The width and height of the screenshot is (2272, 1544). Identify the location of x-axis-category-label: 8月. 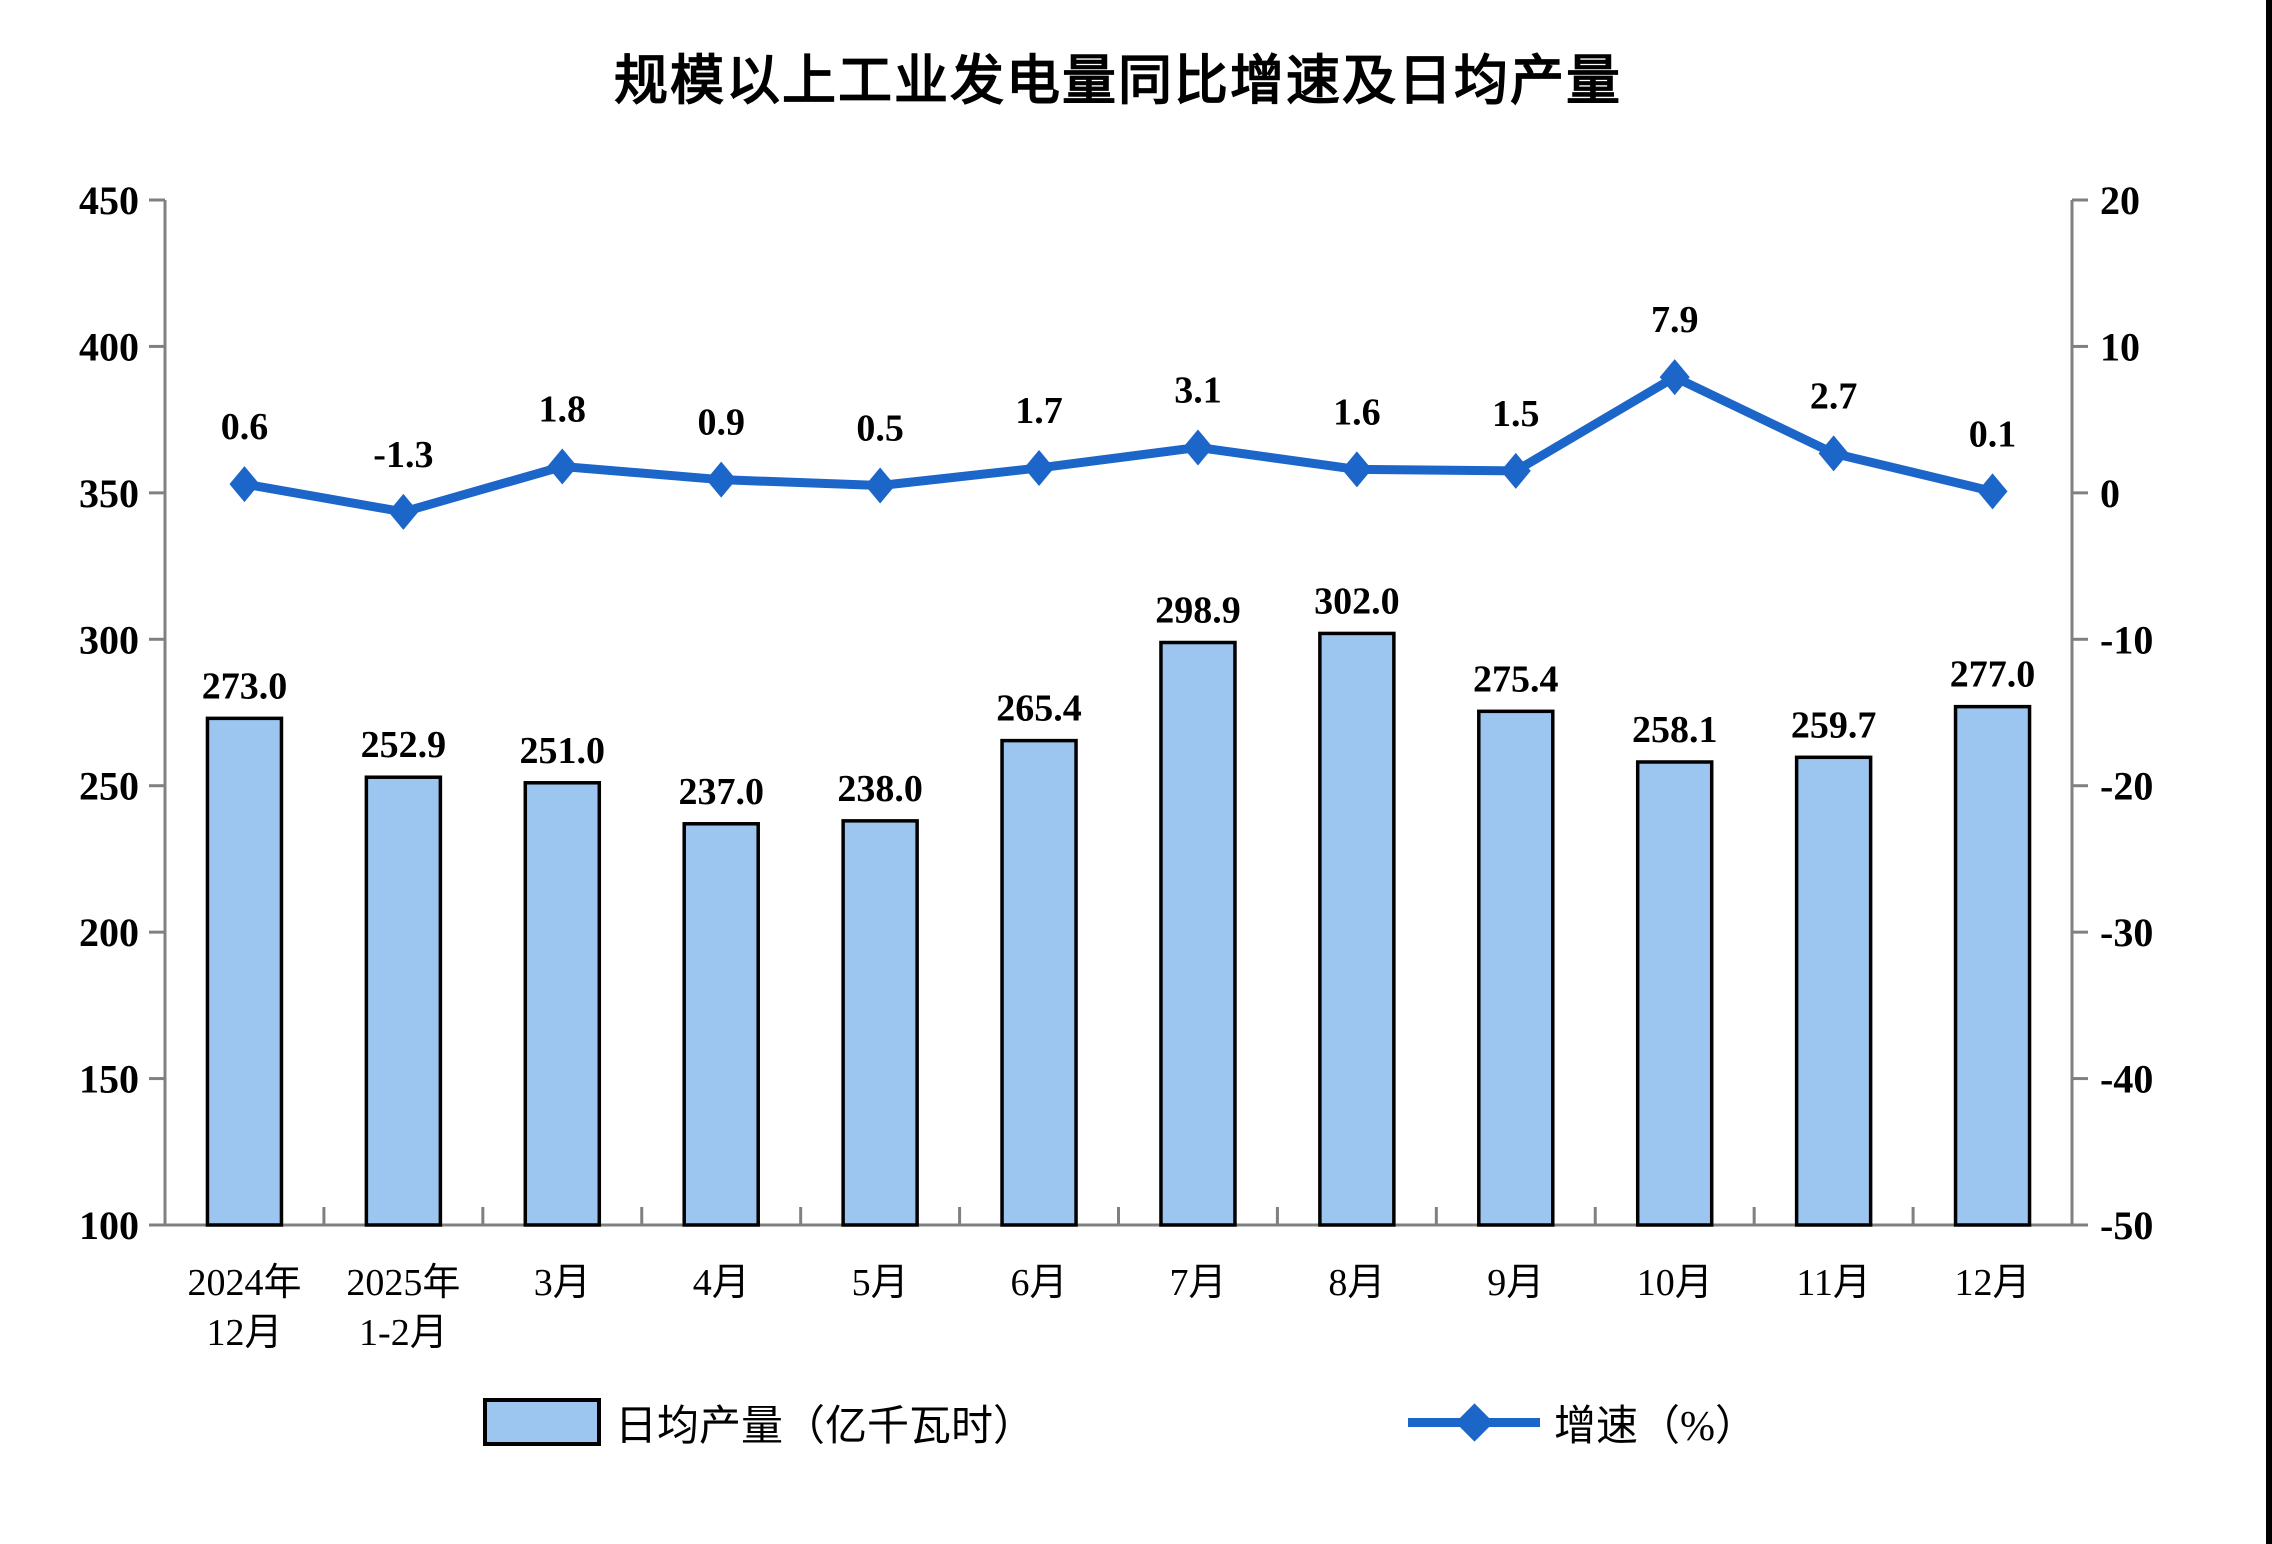
(1356, 1283).